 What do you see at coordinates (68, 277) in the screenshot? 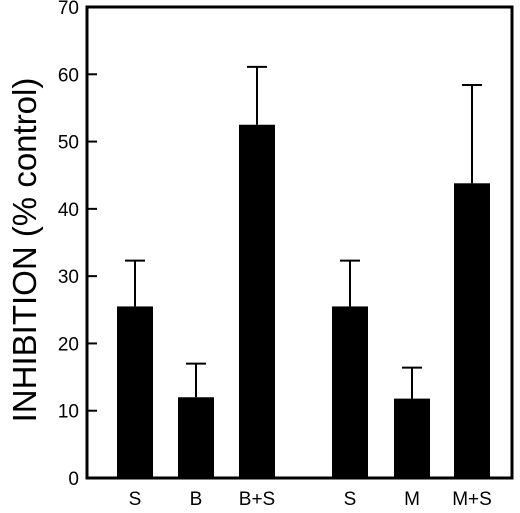
I see `y-tick-label: 30` at bounding box center [68, 277].